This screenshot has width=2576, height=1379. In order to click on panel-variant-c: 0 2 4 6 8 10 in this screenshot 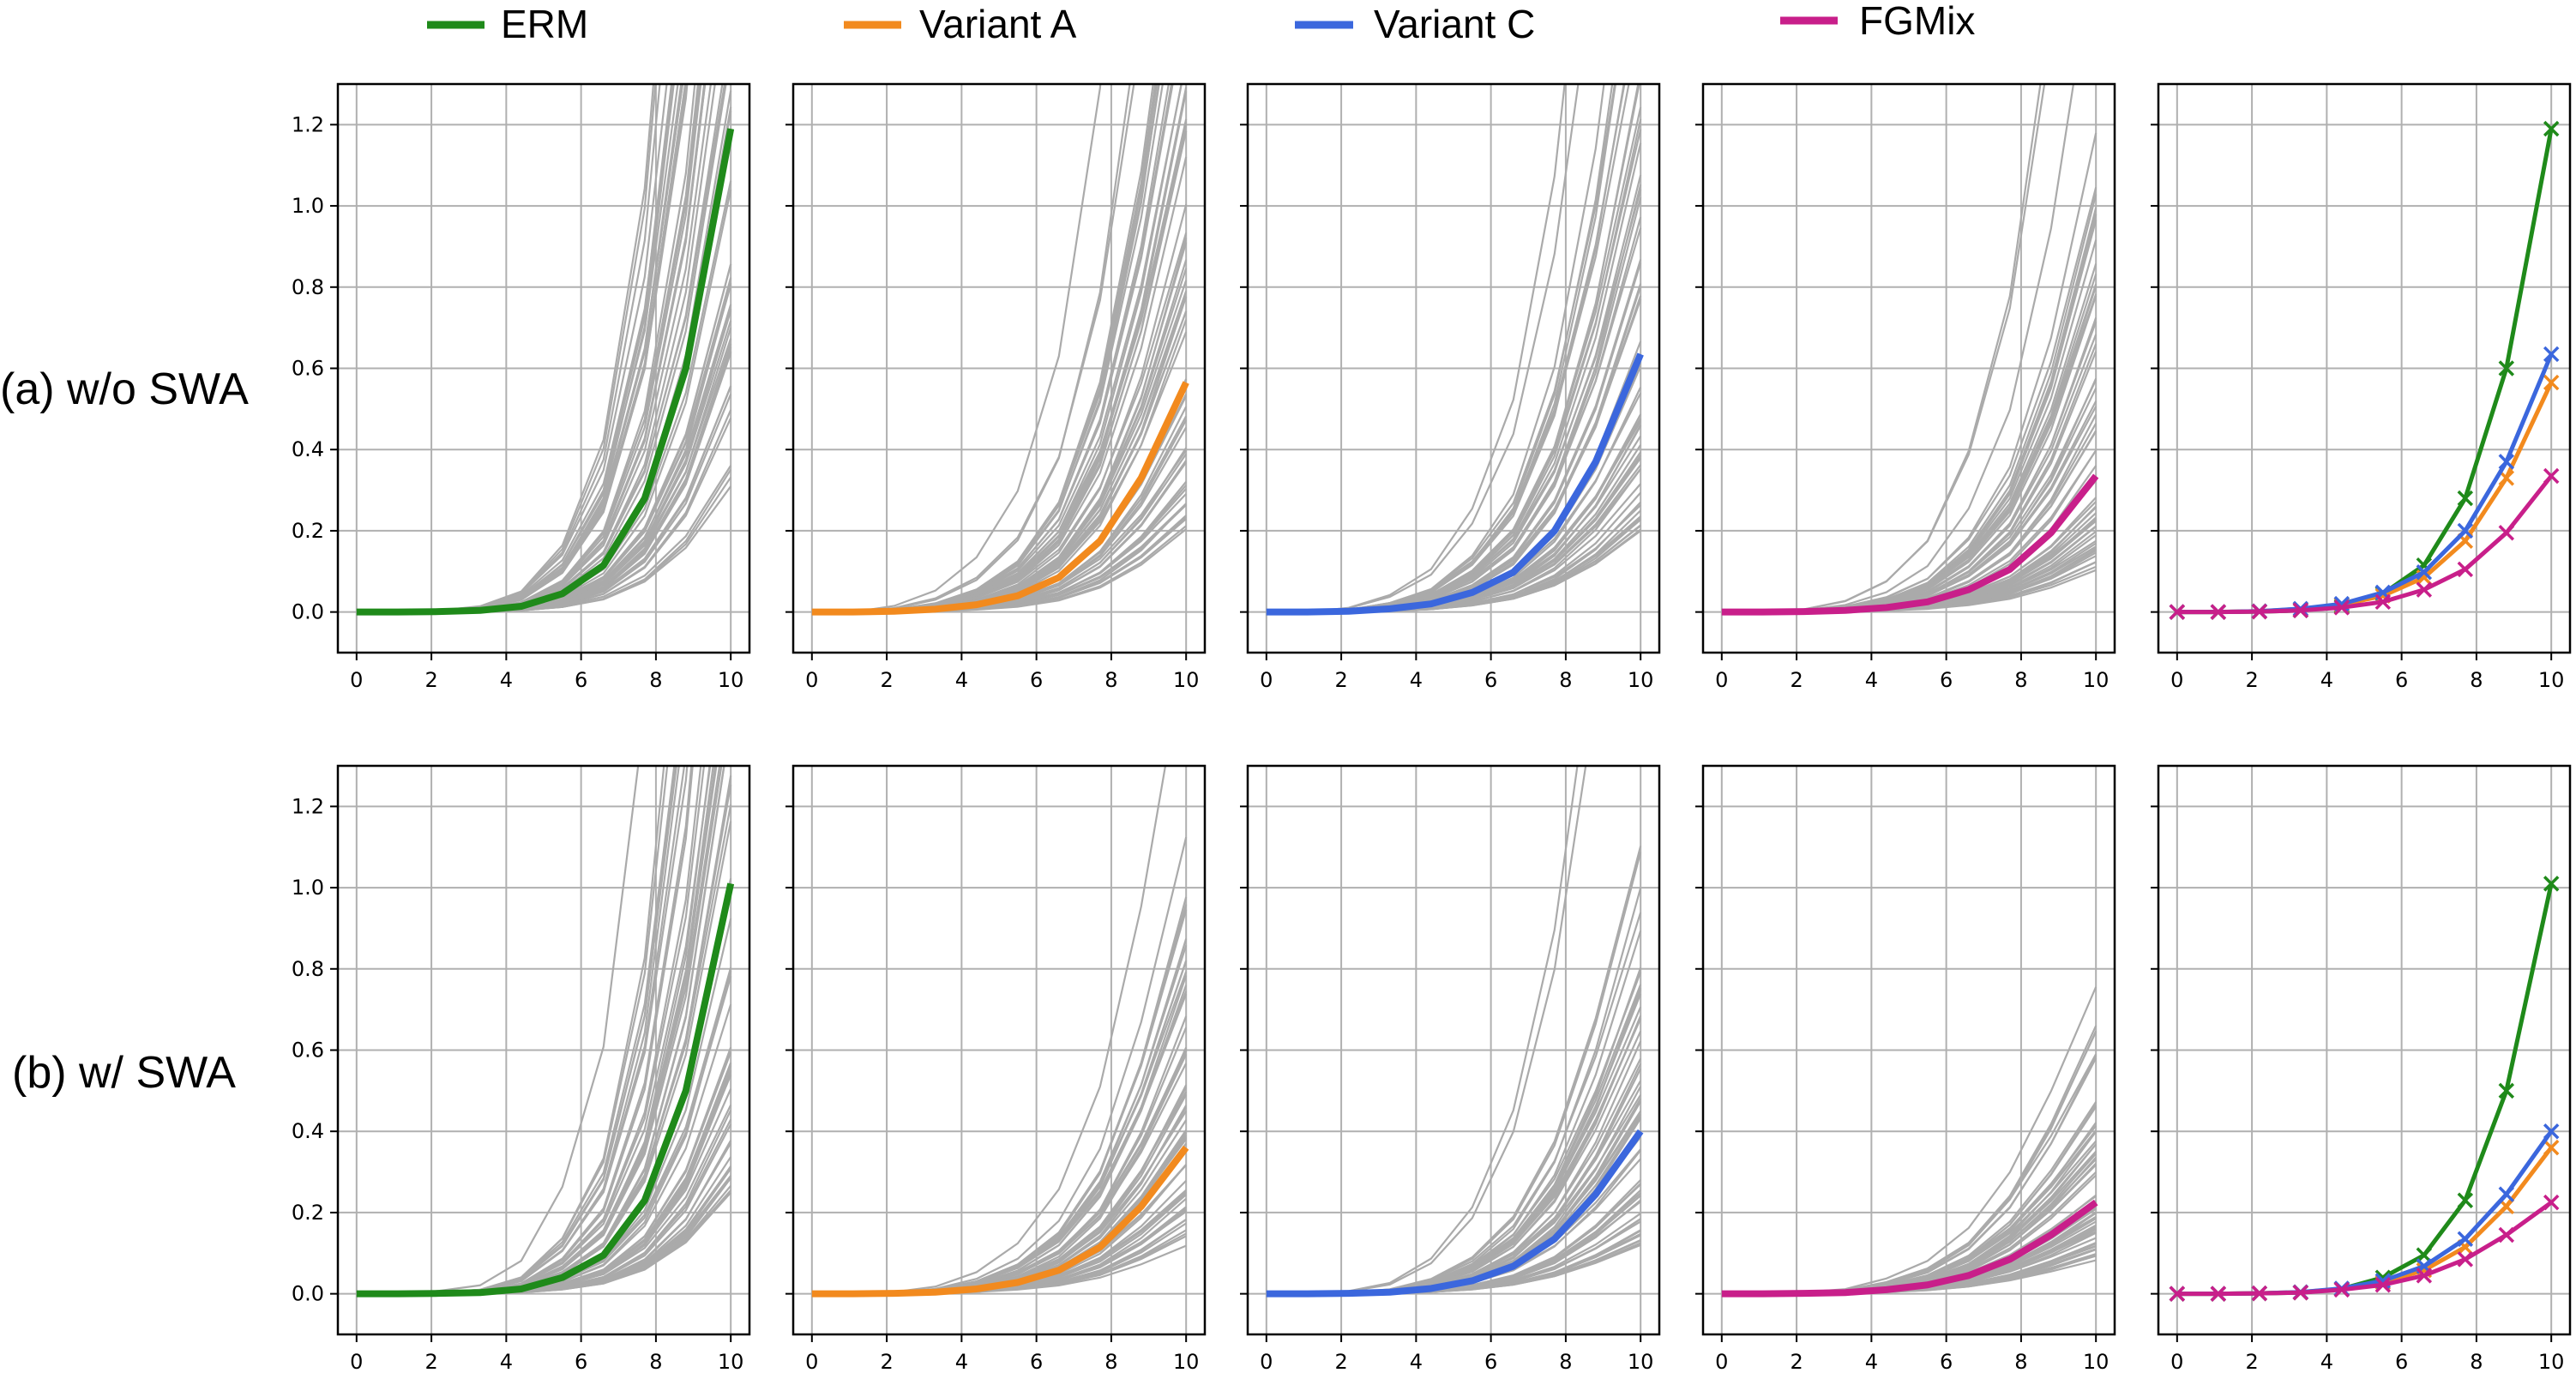, I will do `click(1450, 387)`.